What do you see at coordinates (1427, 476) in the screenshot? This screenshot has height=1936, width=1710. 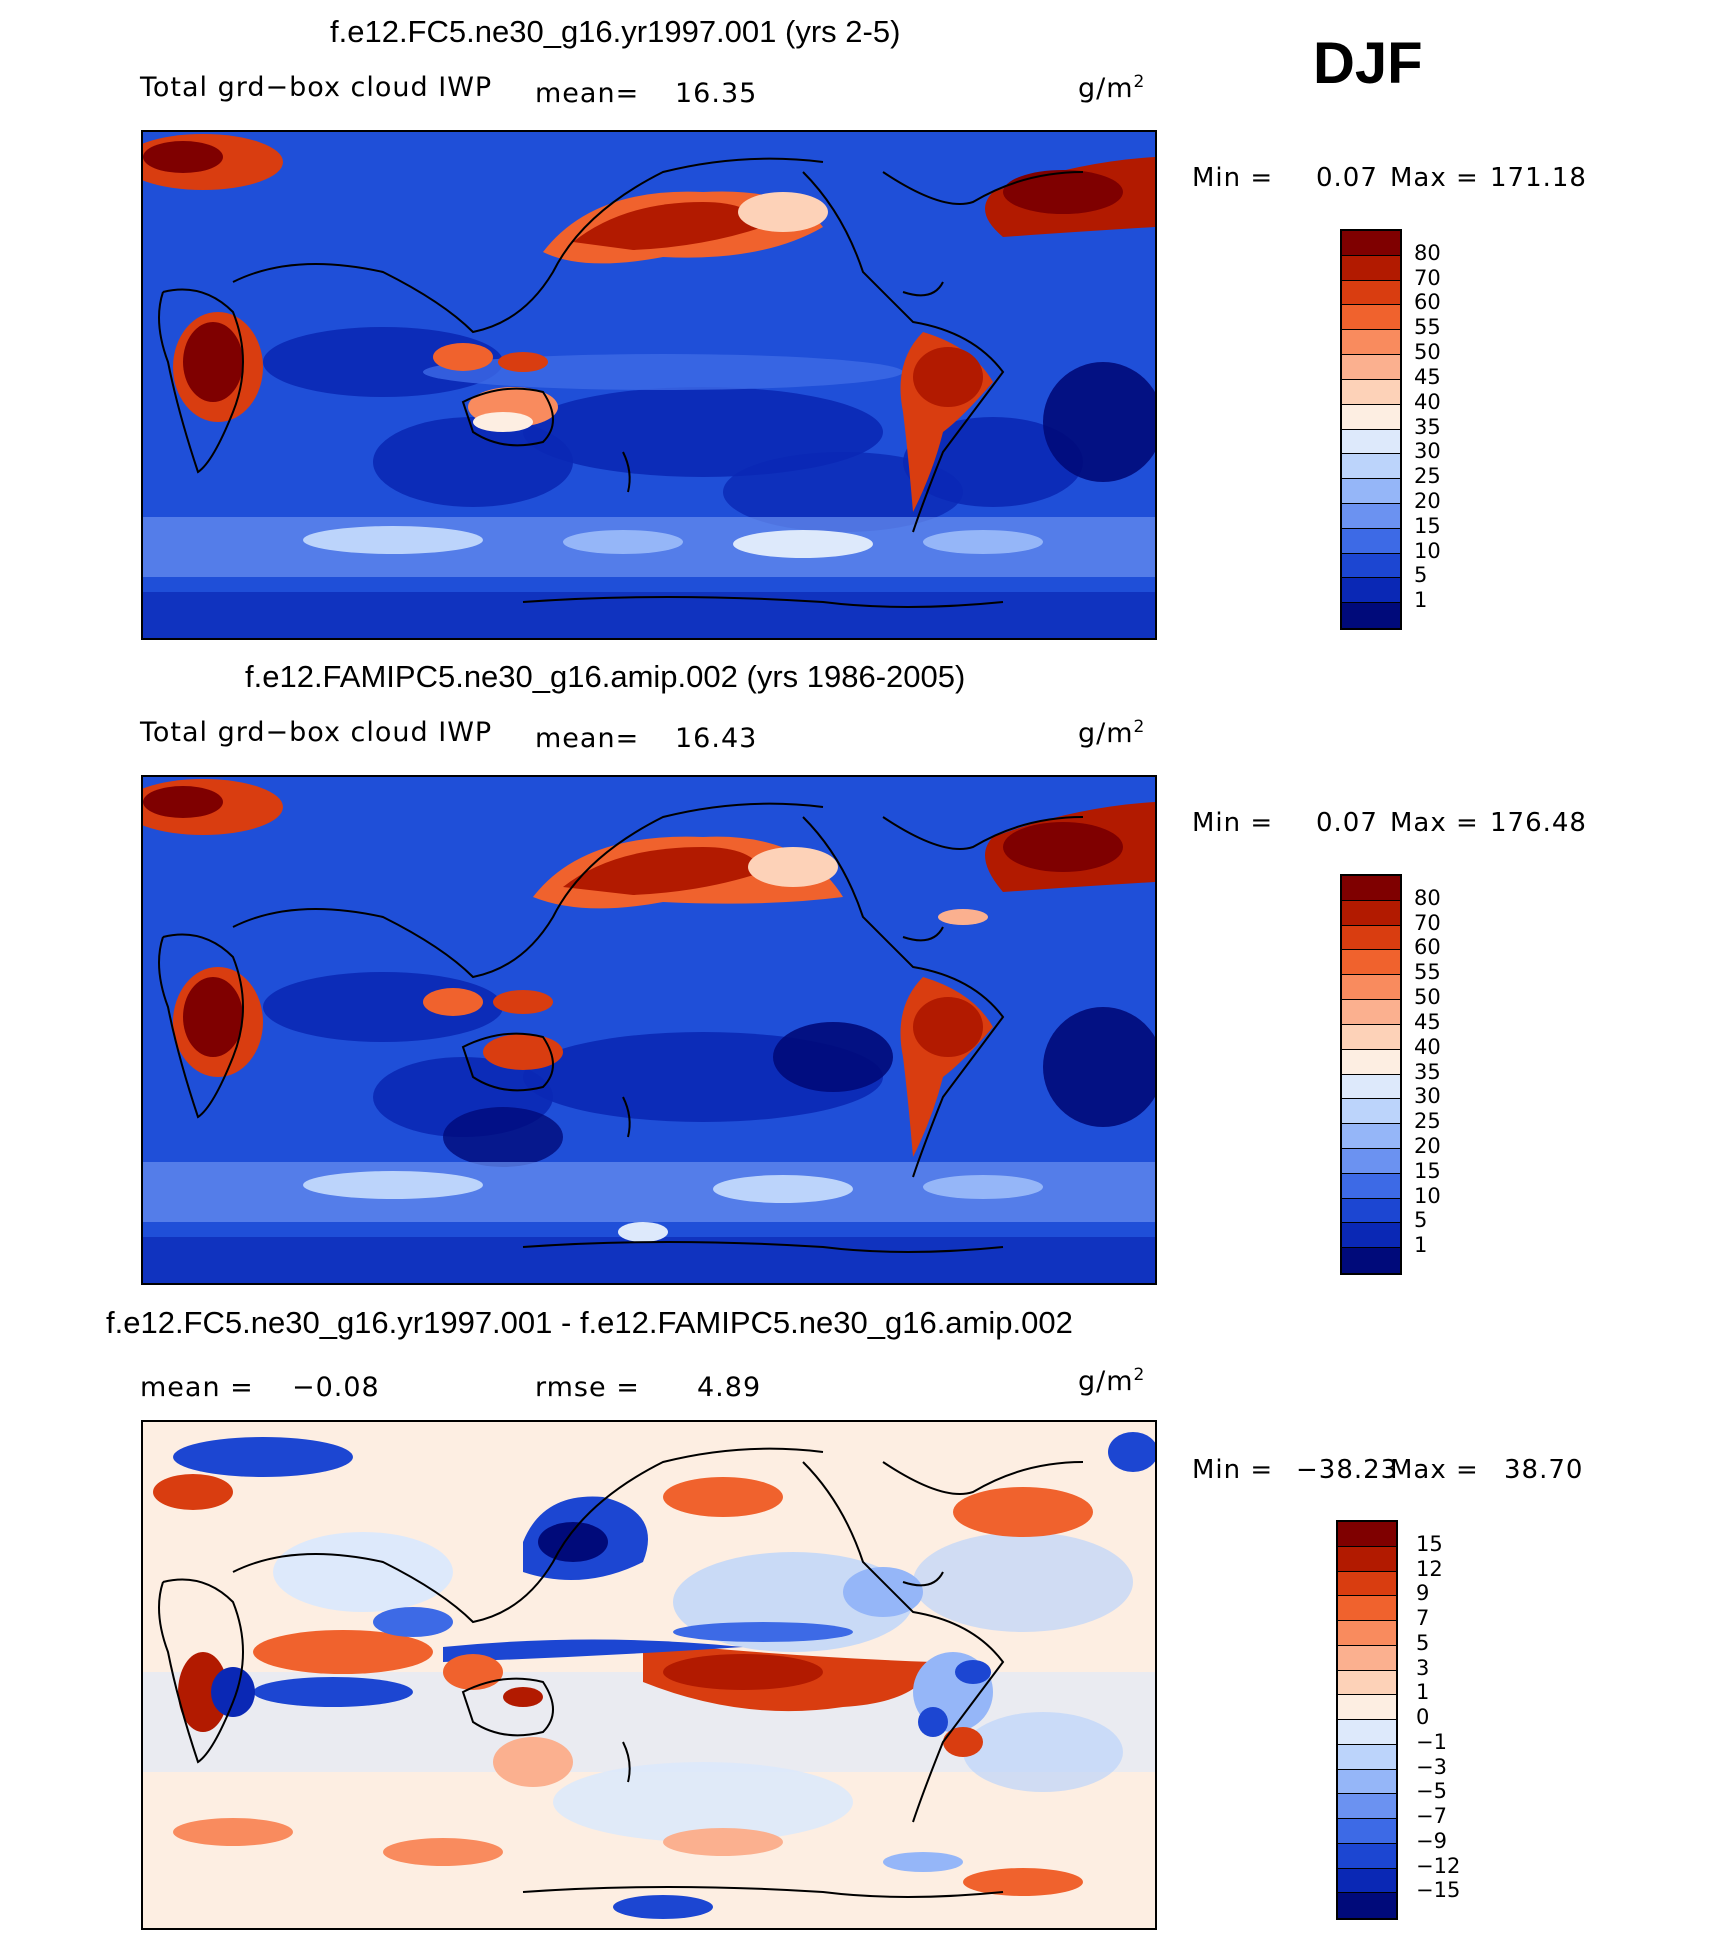 I see `colorbar-tick-label: 25` at bounding box center [1427, 476].